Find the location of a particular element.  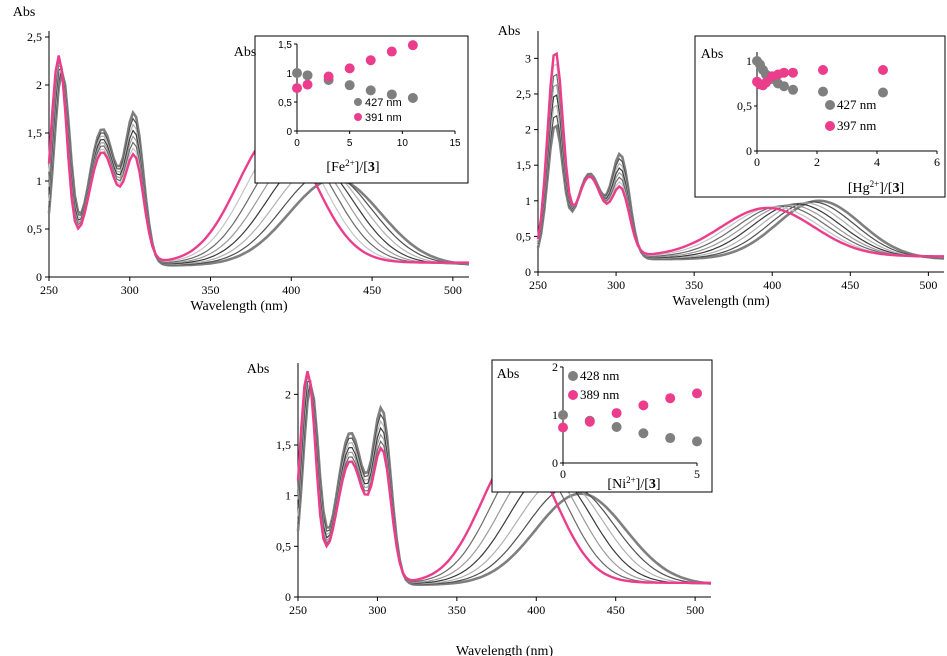

inset-x-label-part: 2+ is located at coordinates (875, 184).